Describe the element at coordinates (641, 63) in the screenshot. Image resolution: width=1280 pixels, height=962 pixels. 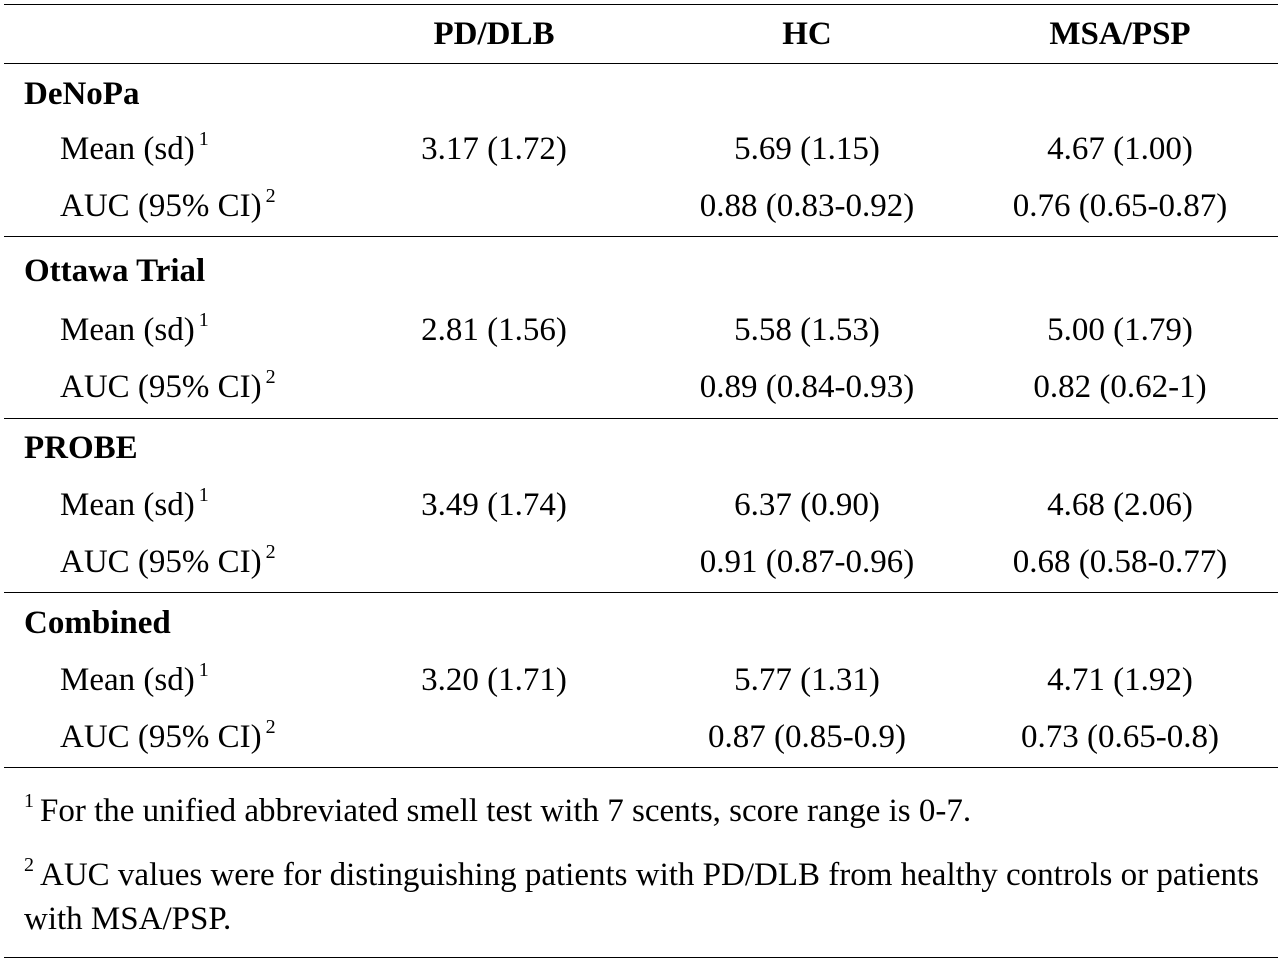
I see `header-bottom-rule` at that location.